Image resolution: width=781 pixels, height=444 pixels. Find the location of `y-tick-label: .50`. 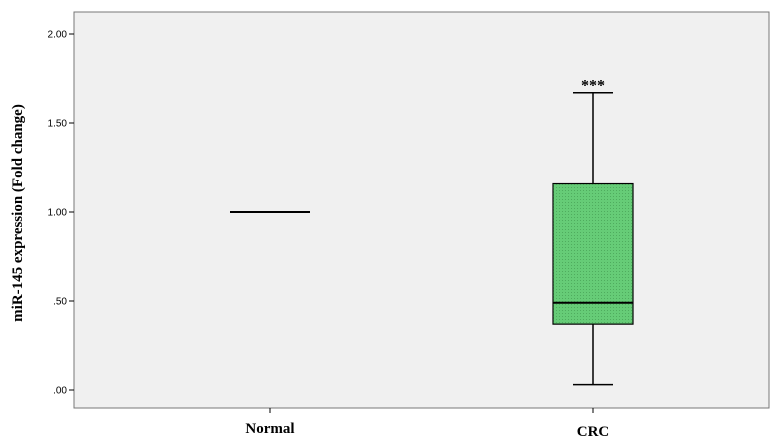

y-tick-label: .50 is located at coordinates (60, 302).